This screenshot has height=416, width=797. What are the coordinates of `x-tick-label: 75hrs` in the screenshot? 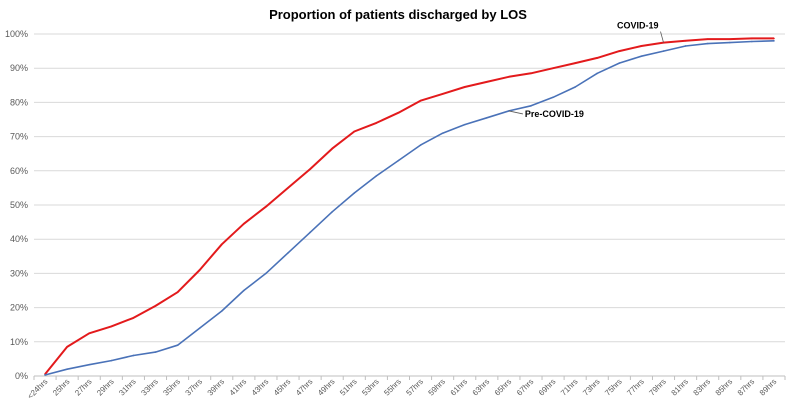 It's located at (613, 387).